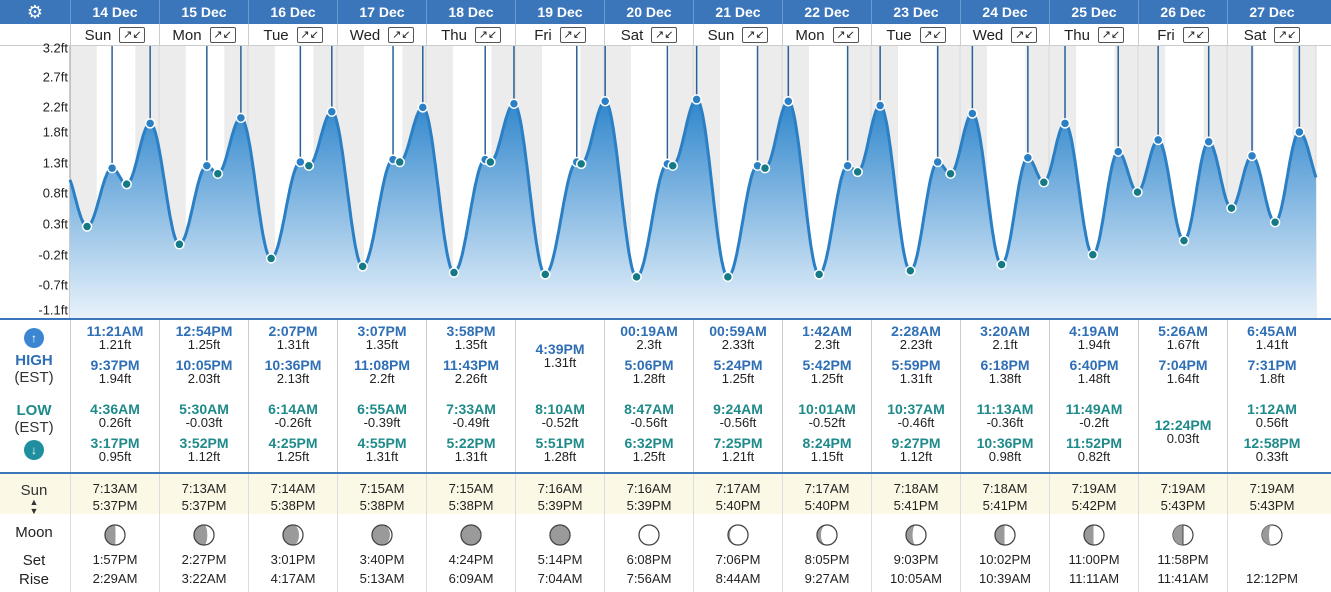 The width and height of the screenshot is (1331, 592). What do you see at coordinates (292, 35) in the screenshot?
I see `day-cell: Tue ↗↙` at bounding box center [292, 35].